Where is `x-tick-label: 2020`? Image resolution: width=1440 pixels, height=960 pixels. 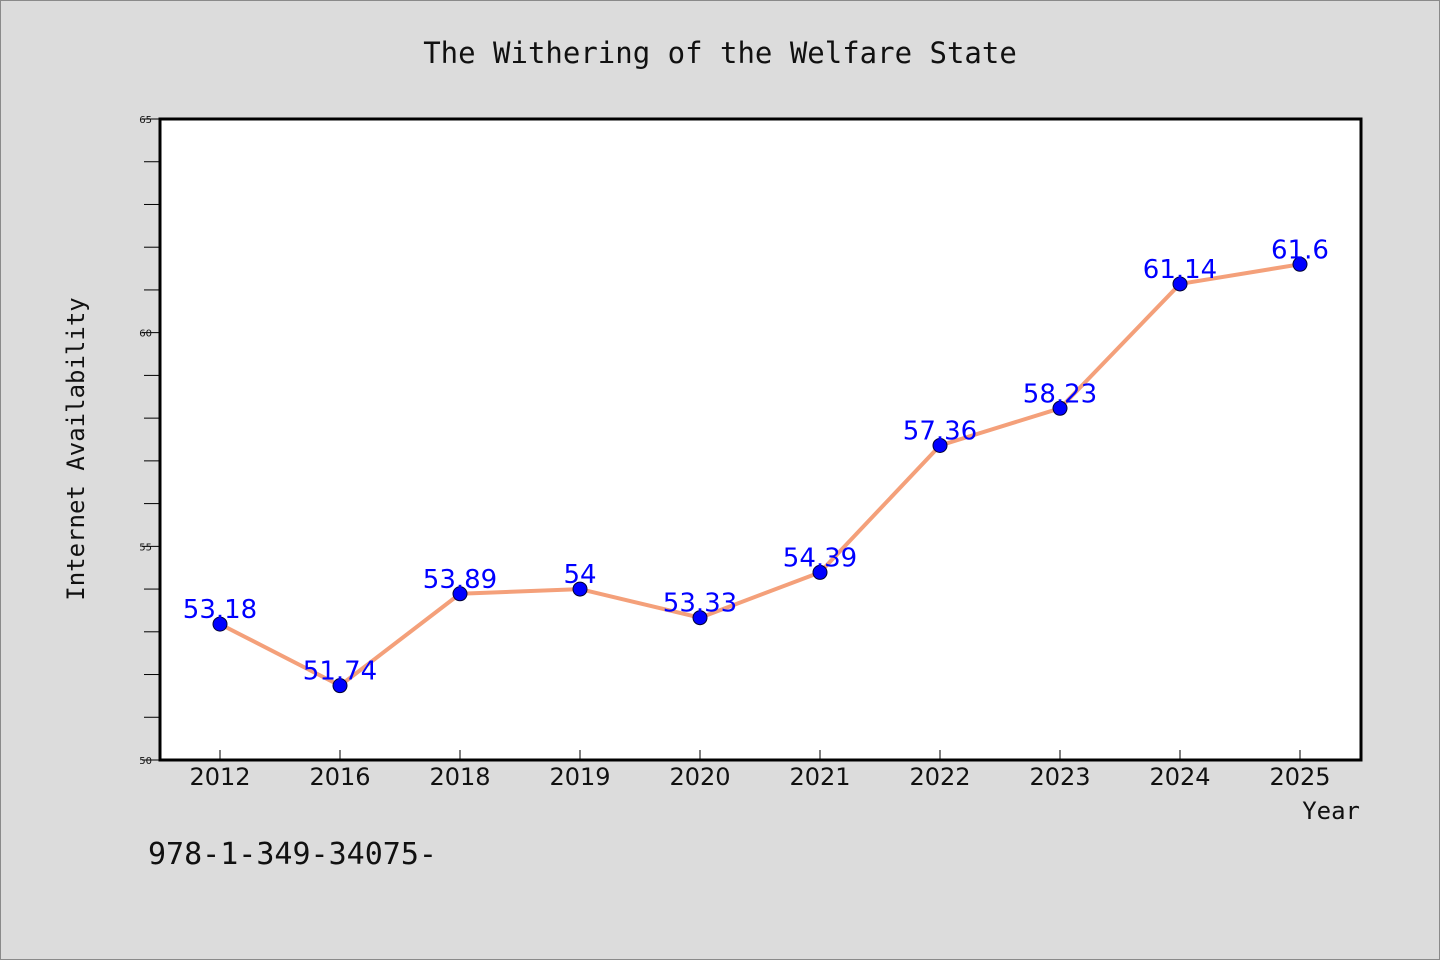
x-tick-label: 2020 is located at coordinates (699, 777).